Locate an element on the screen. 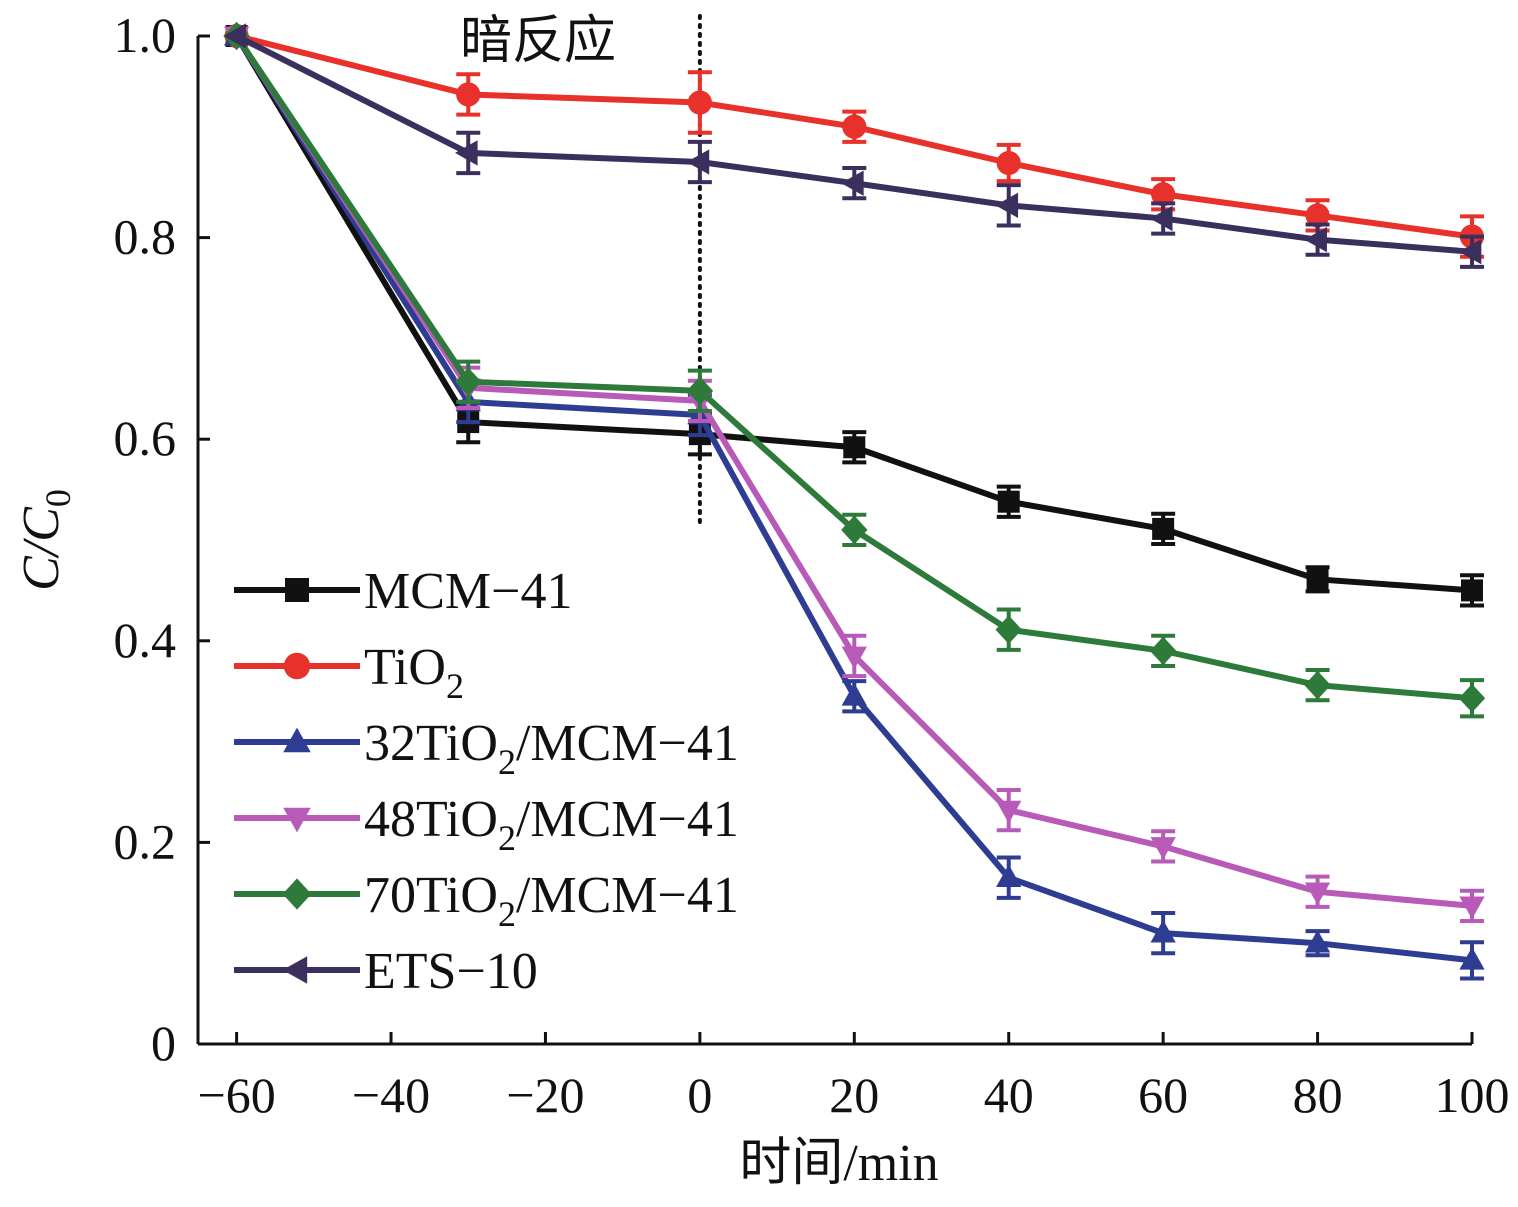  legend-item: TiO2 is located at coordinates (349, 672).